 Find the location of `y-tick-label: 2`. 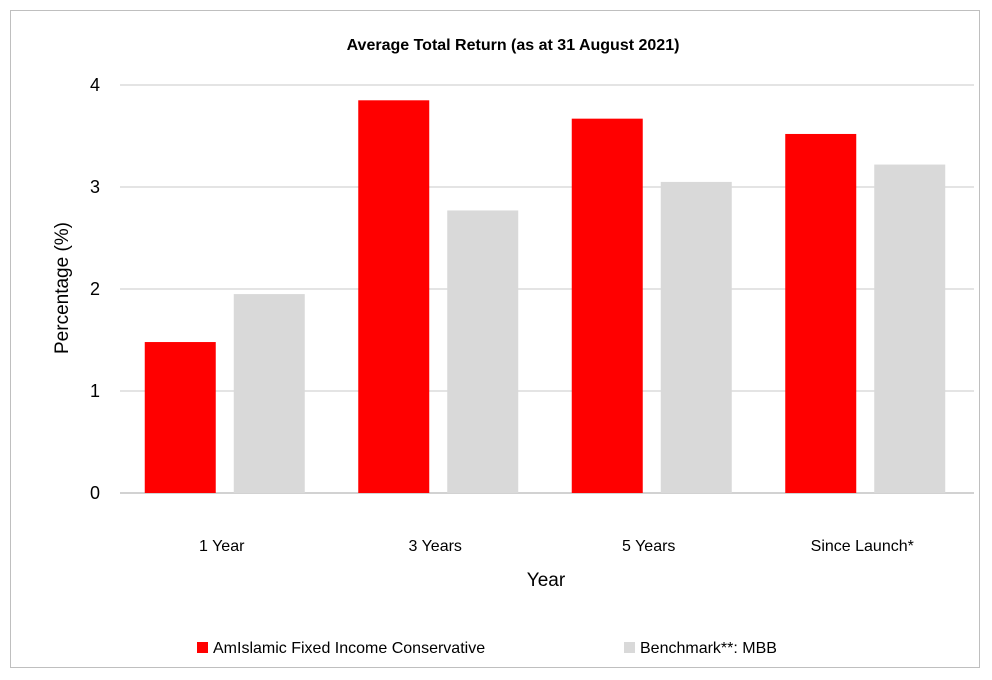

y-tick-label: 2 is located at coordinates (95, 289).